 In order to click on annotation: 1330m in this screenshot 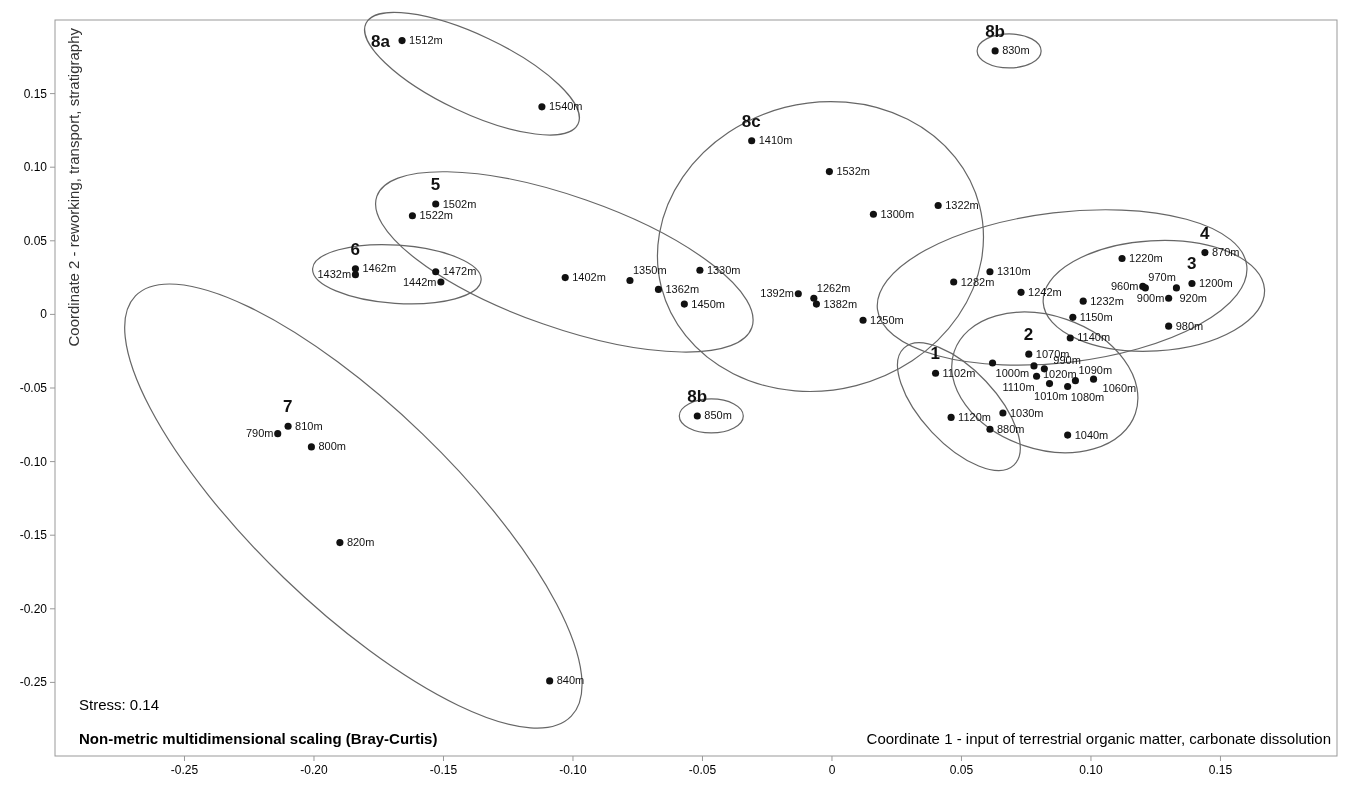, I will do `click(723, 269)`.